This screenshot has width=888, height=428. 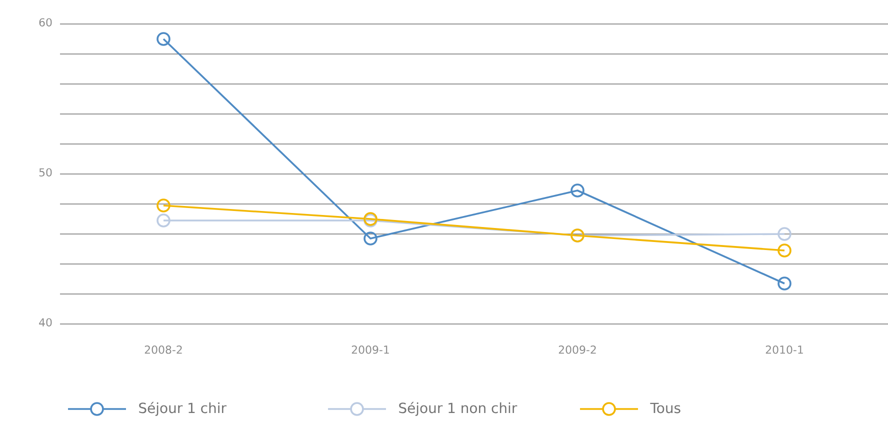 What do you see at coordinates (665, 408) in the screenshot?
I see `legend-label: Tous` at bounding box center [665, 408].